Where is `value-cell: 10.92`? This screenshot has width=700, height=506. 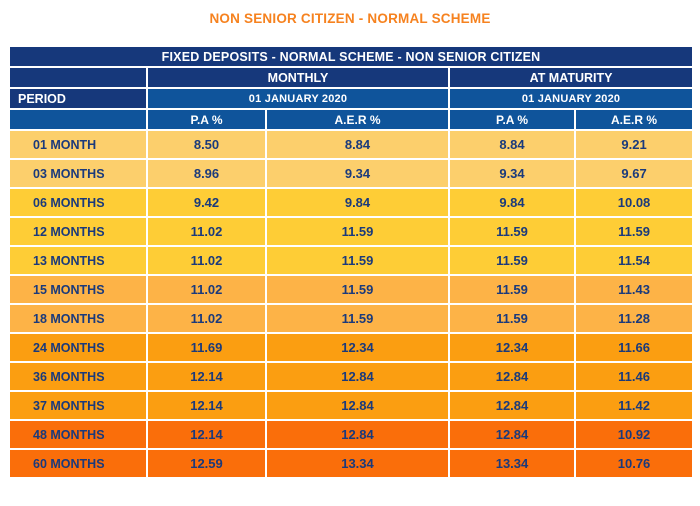 value-cell: 10.92 is located at coordinates (634, 434).